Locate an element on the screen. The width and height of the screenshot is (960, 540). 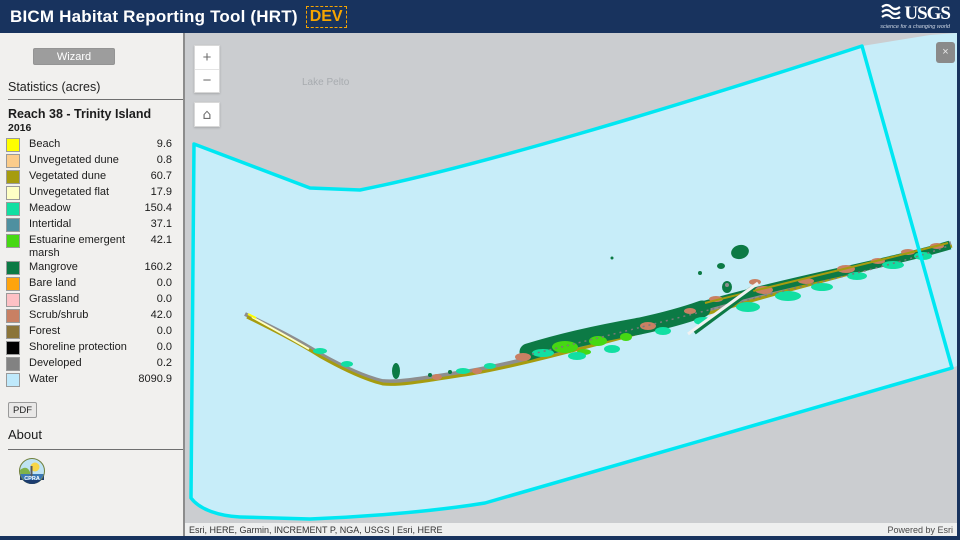
env-badge: DEV is located at coordinates (326, 16).